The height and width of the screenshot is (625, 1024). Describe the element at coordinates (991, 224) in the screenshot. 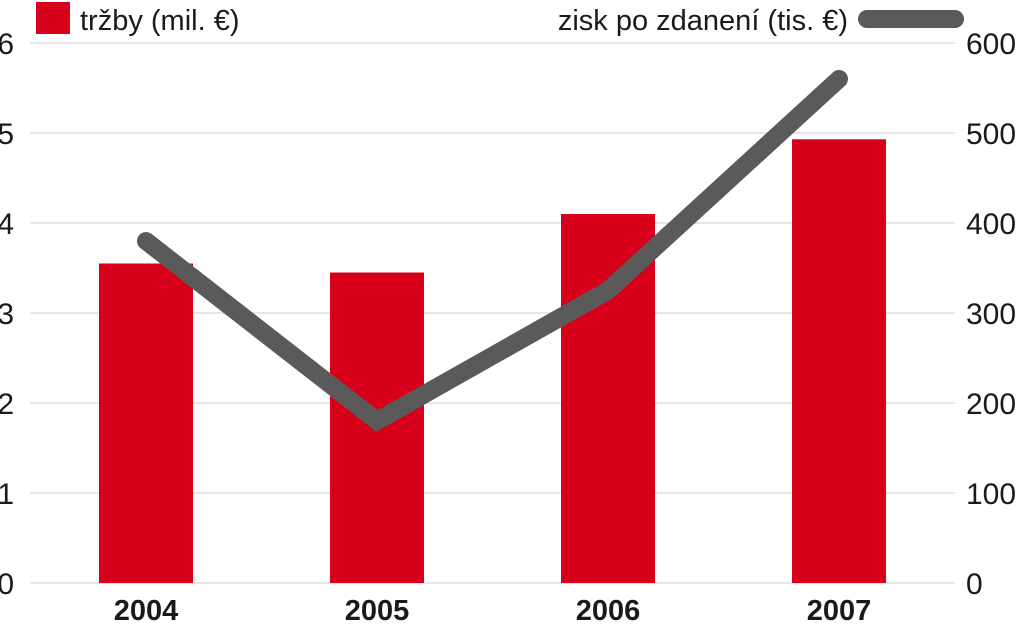

I see `right-tick-label: 400` at that location.